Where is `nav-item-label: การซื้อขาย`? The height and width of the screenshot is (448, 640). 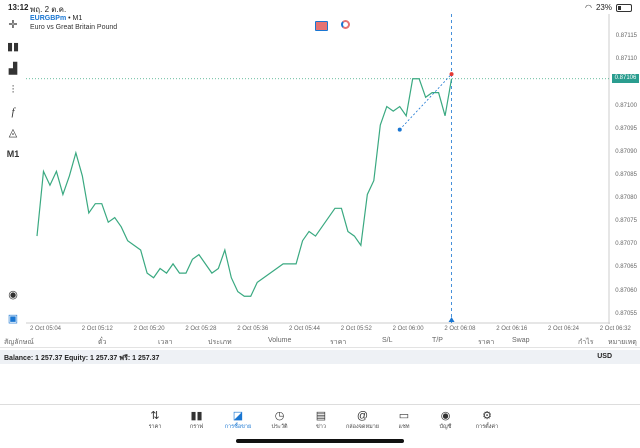 nav-item-label: การซื้อขาย is located at coordinates (238, 427).